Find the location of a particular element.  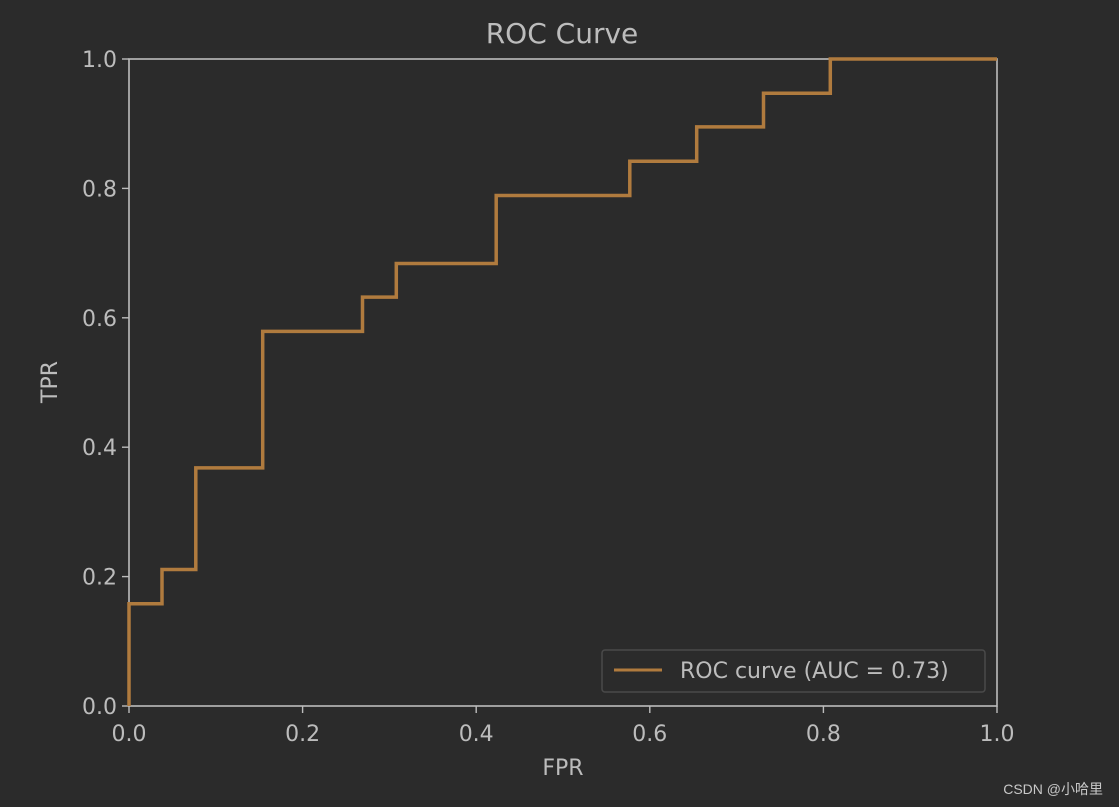

x-tick-label: 0.0 is located at coordinates (129, 734).